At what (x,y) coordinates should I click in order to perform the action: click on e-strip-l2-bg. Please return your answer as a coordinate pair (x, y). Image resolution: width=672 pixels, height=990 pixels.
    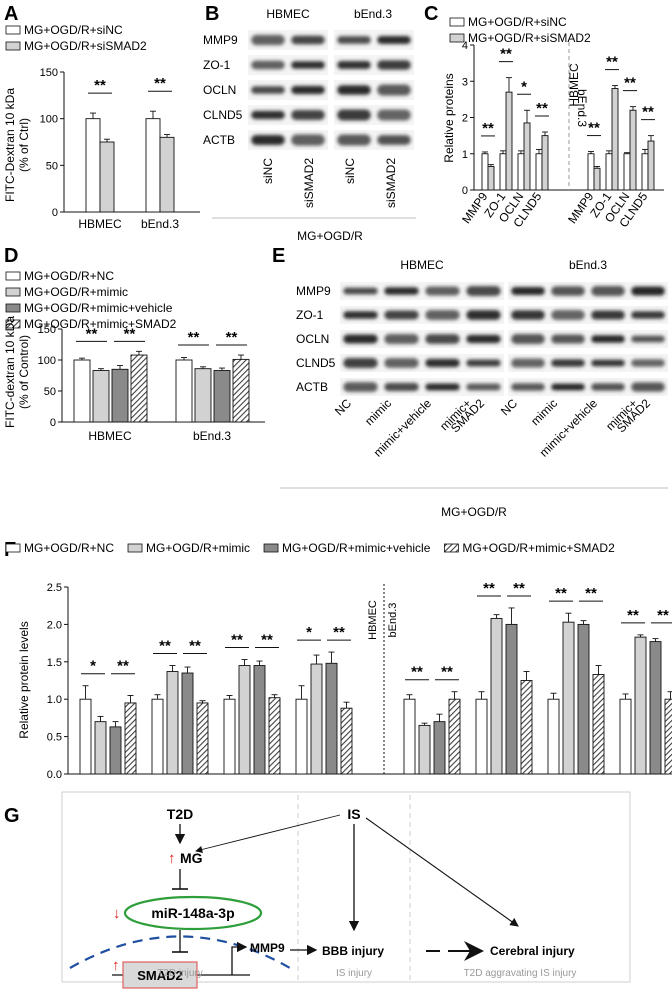
    Looking at the image, I should click on (422, 315).